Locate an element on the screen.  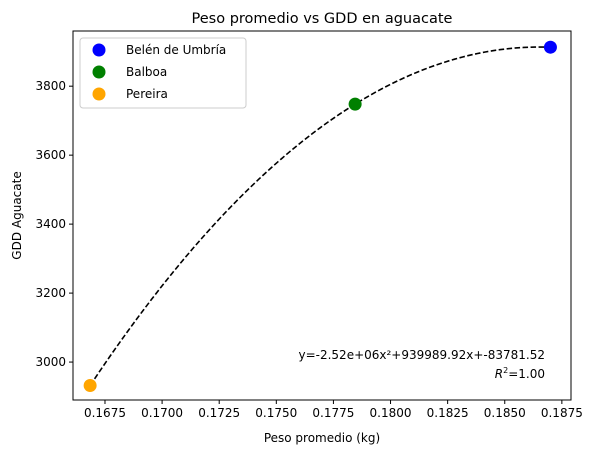
r-squared: R2=1.00 is located at coordinates (520, 373).